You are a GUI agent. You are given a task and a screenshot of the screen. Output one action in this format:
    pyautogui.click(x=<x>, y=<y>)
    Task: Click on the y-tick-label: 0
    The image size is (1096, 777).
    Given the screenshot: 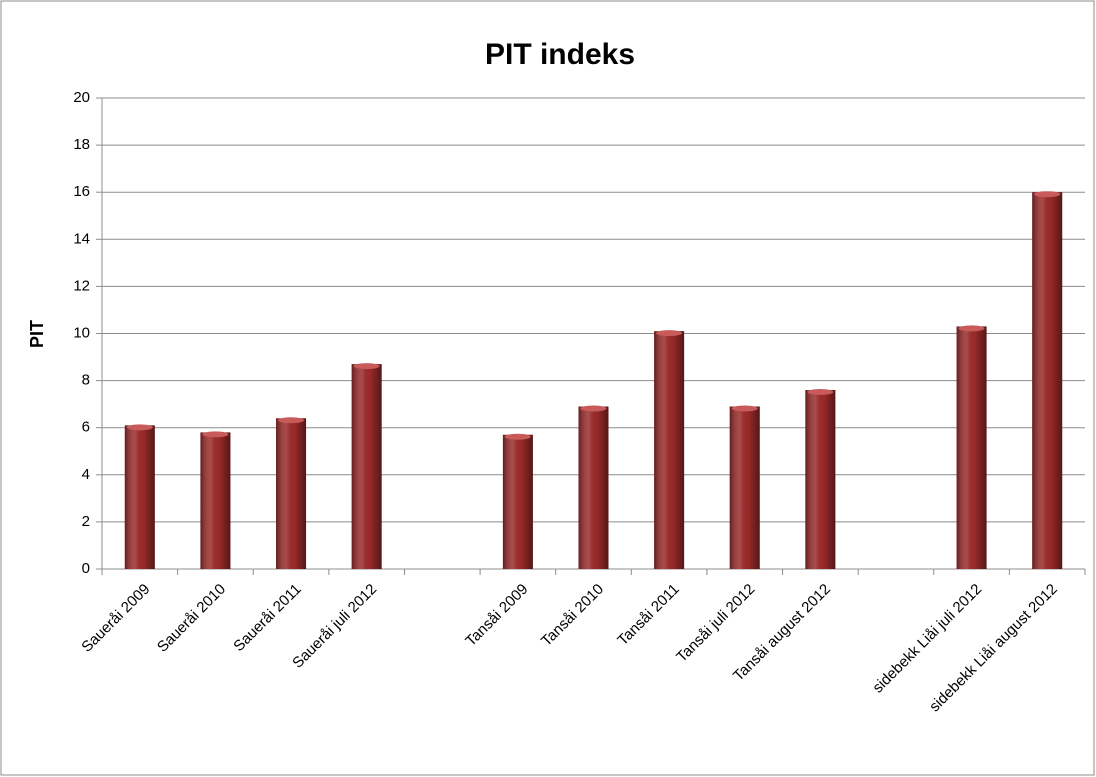 What is the action you would take?
    pyautogui.click(x=86, y=568)
    